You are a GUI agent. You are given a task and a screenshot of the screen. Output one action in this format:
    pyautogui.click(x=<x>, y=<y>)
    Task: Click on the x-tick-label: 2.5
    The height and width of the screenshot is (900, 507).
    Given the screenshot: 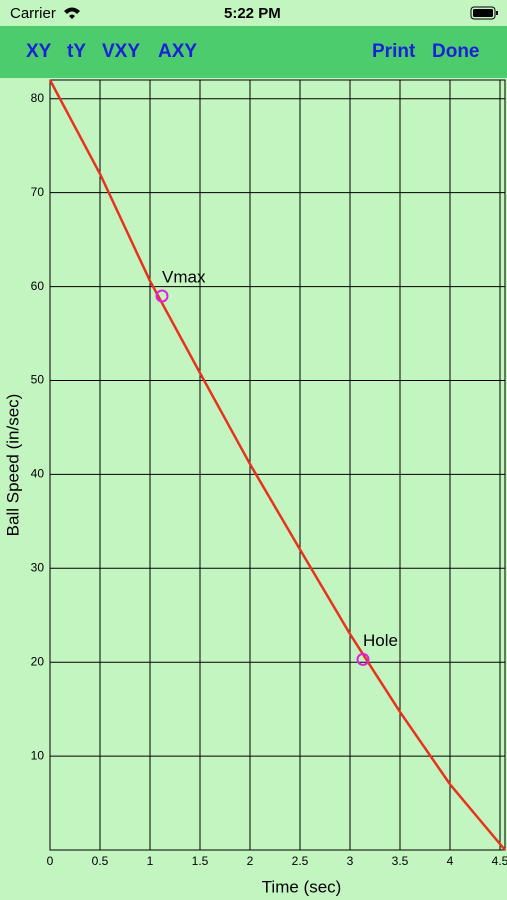 What is the action you would take?
    pyautogui.click(x=300, y=861)
    